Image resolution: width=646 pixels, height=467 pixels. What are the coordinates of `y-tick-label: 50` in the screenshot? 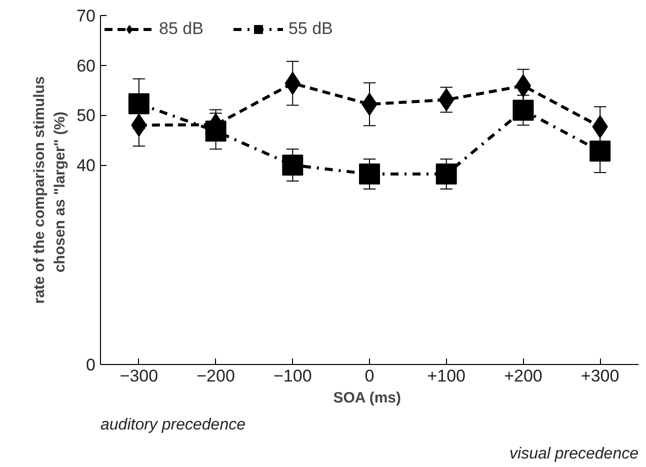 It's located at (86, 116).